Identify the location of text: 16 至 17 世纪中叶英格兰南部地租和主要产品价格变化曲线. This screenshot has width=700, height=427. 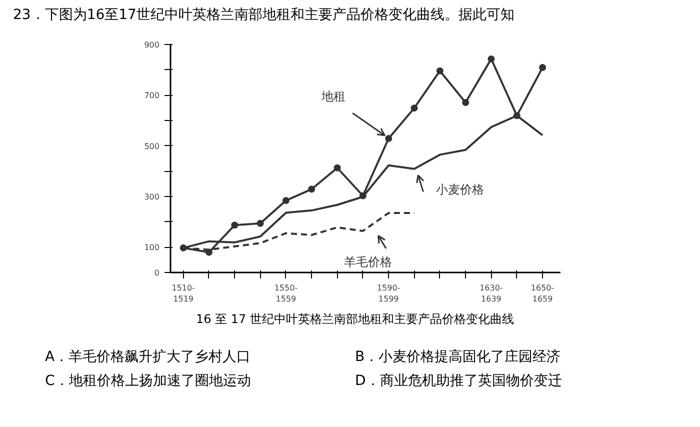
(355, 319).